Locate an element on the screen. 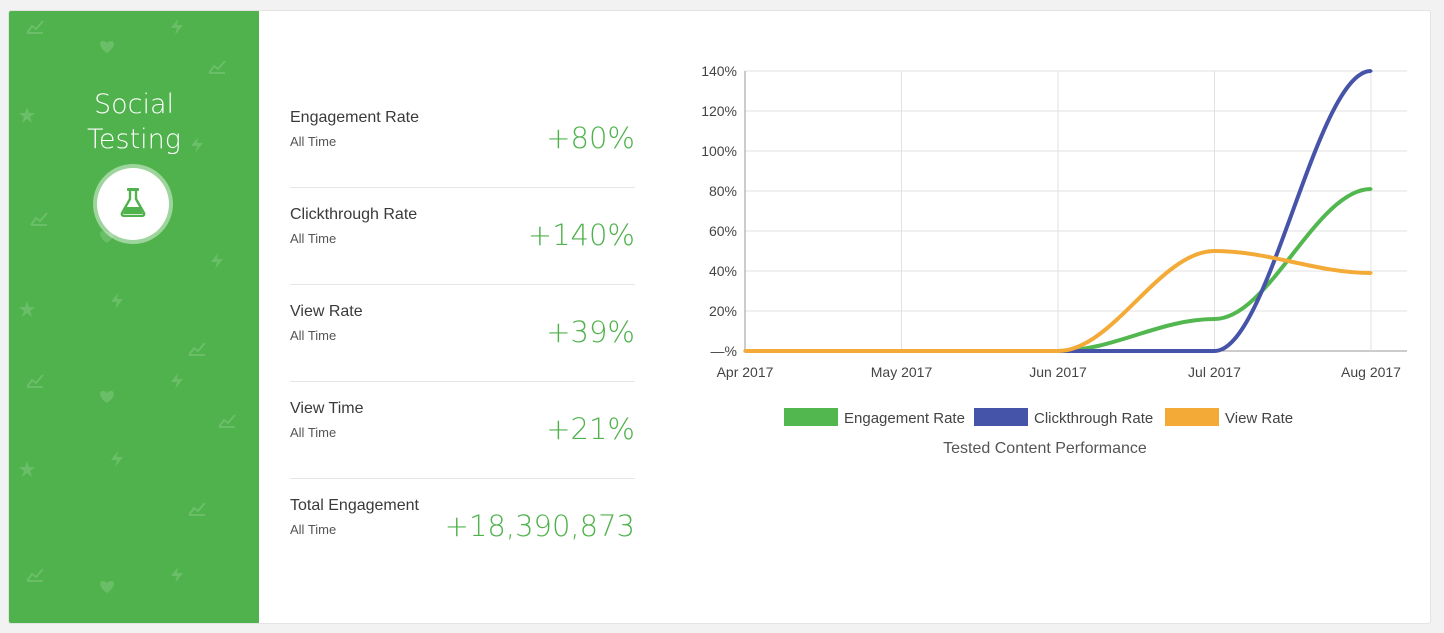  metric-value: +18,390,873 is located at coordinates (539, 526).